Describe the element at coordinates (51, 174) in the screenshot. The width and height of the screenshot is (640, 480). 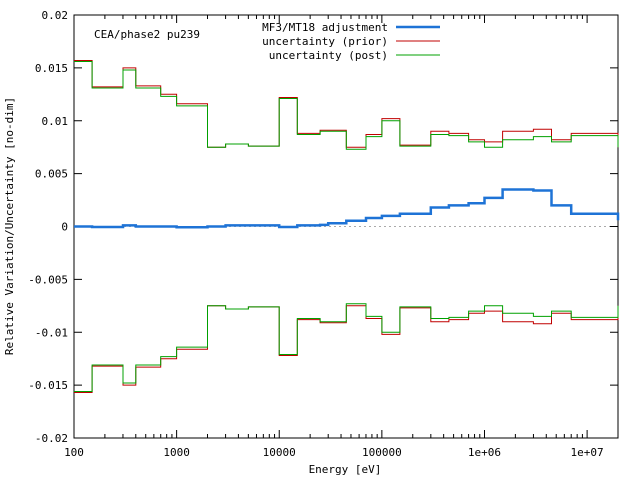
I see `y-tick-label: 0.005` at that location.